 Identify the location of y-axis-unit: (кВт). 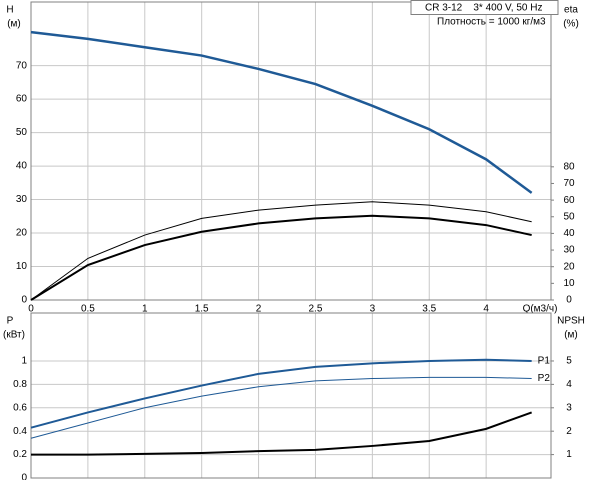
(14, 335).